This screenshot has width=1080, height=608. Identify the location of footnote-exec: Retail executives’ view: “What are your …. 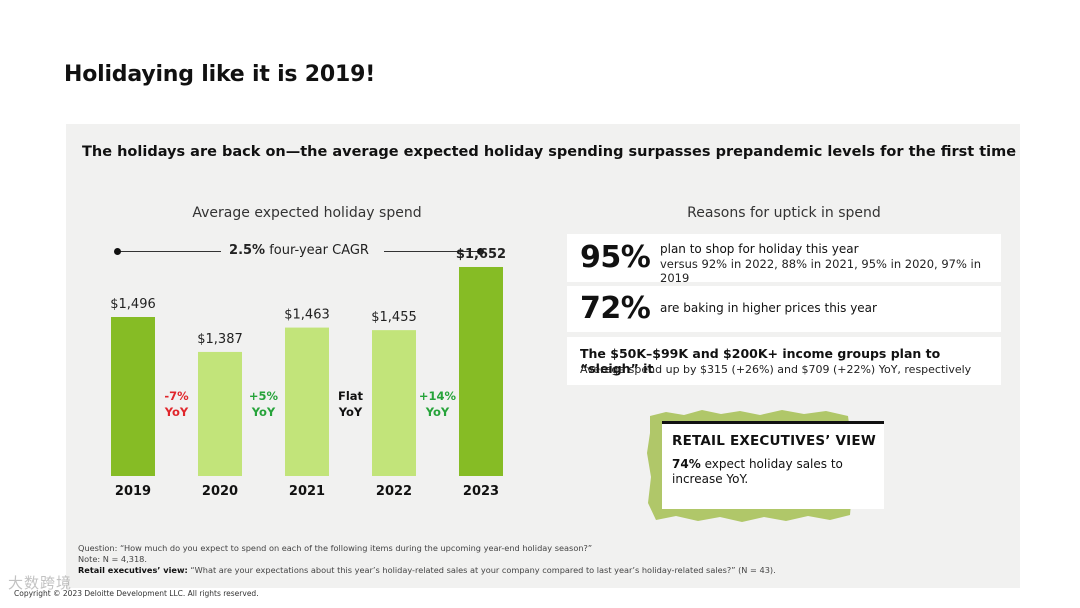
(427, 570).